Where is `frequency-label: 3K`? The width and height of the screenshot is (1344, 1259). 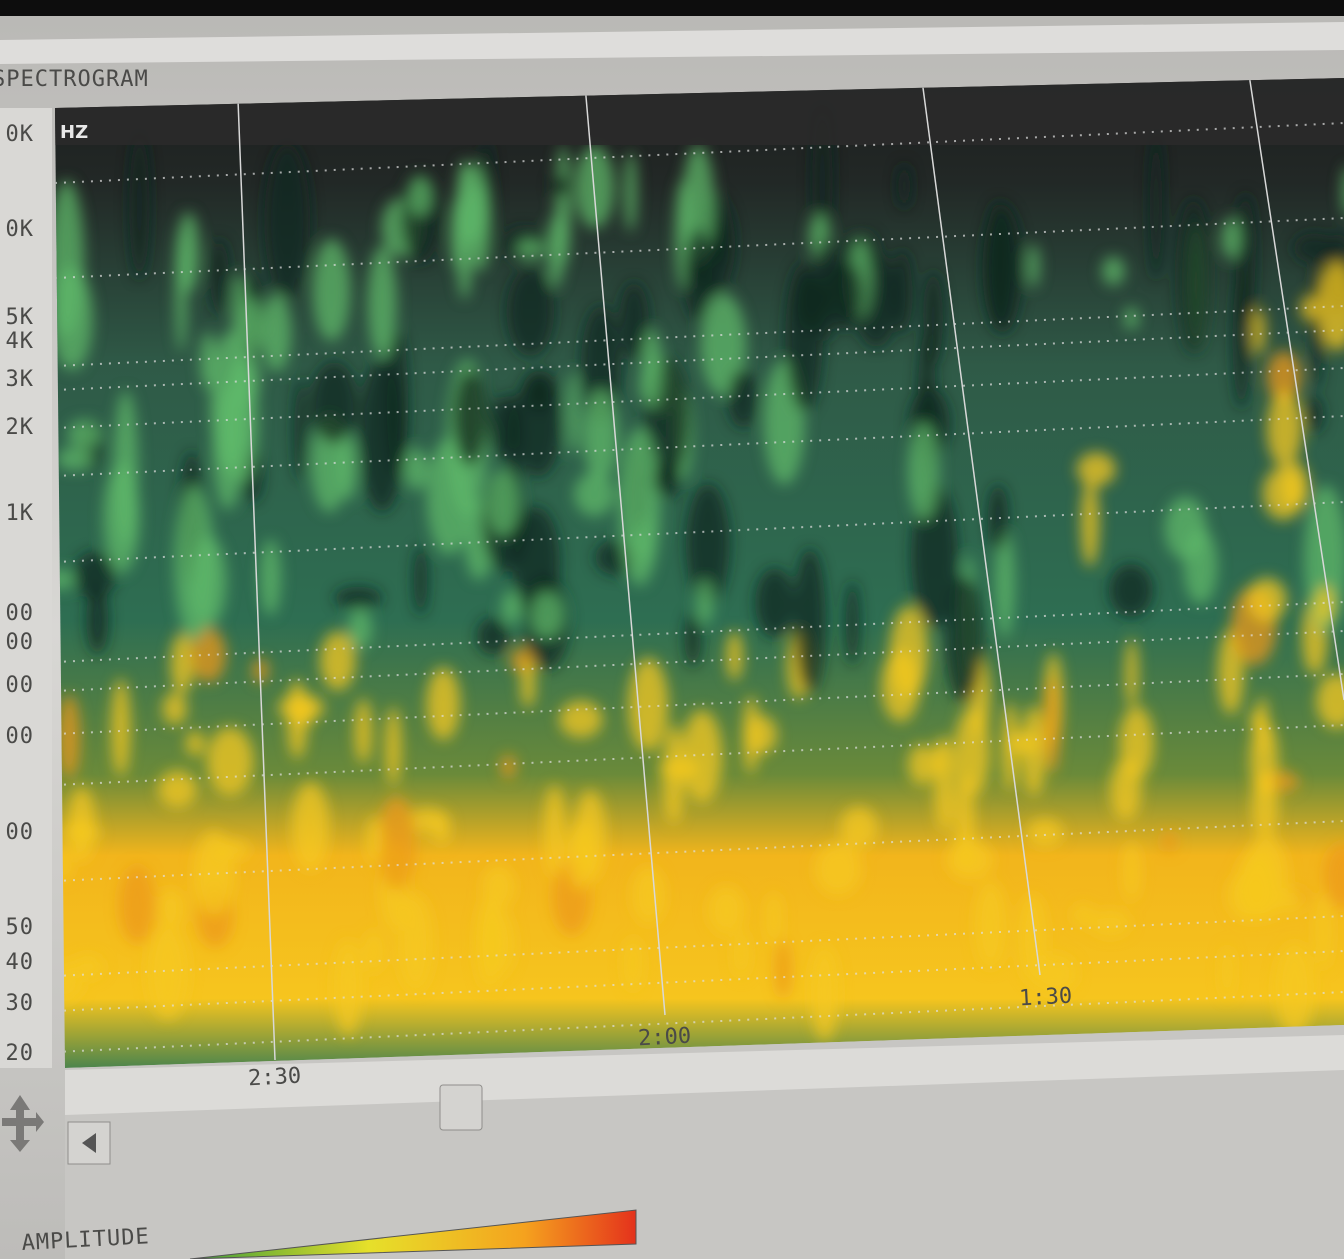
frequency-label: 3K is located at coordinates (20, 379).